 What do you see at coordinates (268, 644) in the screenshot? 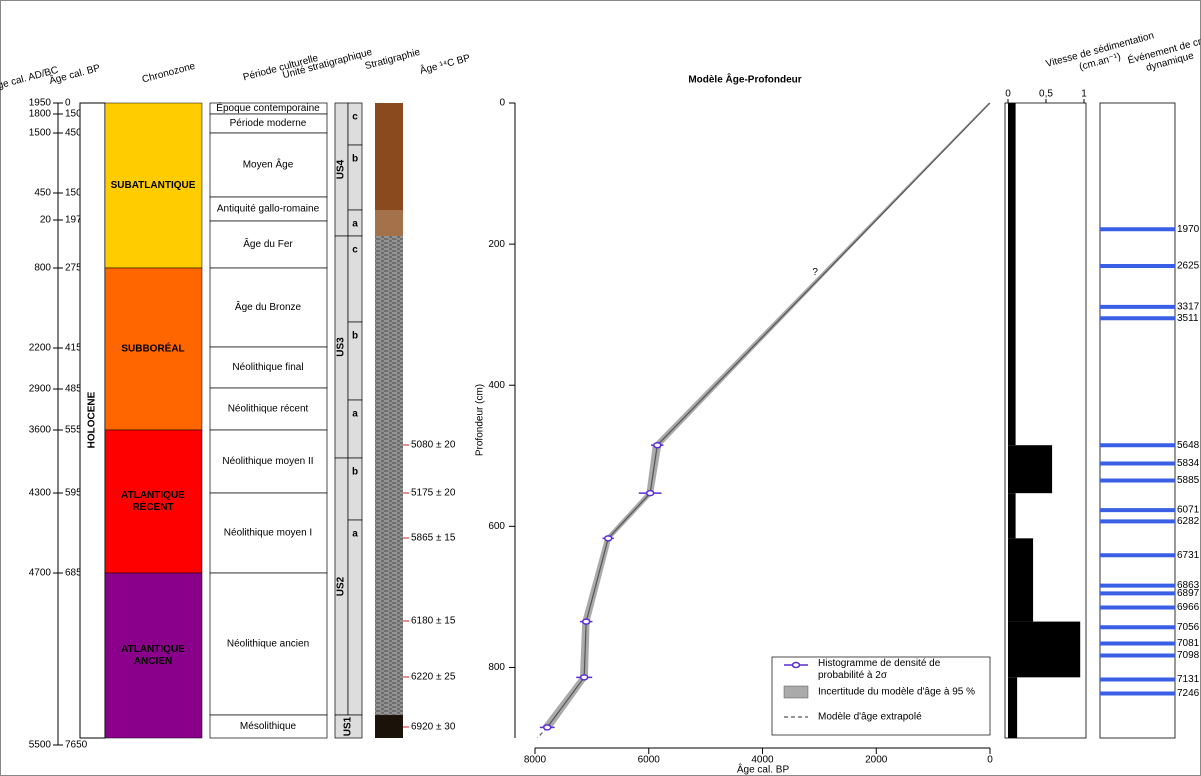
I see `period-label: Néolithique ancien` at bounding box center [268, 644].